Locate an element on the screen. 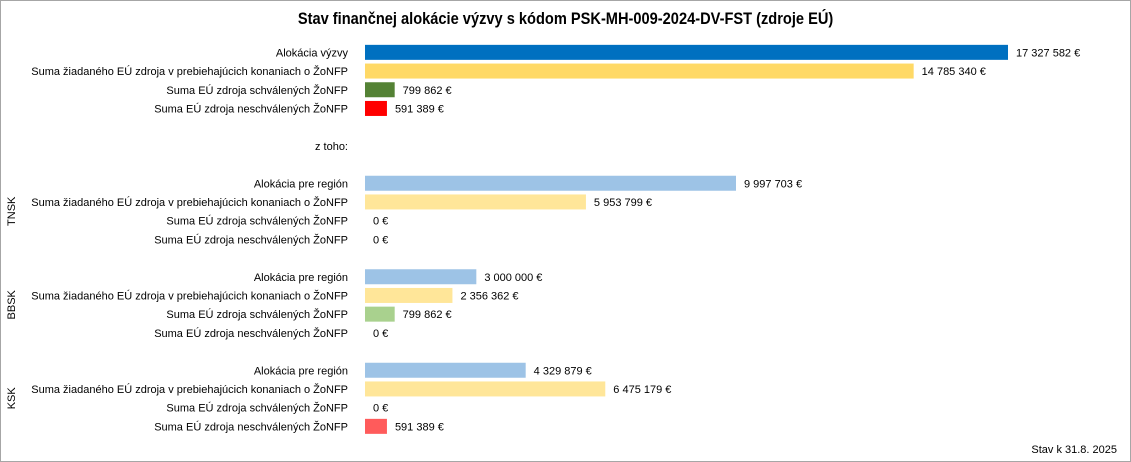  group-label: KSK is located at coordinates (12, 398).